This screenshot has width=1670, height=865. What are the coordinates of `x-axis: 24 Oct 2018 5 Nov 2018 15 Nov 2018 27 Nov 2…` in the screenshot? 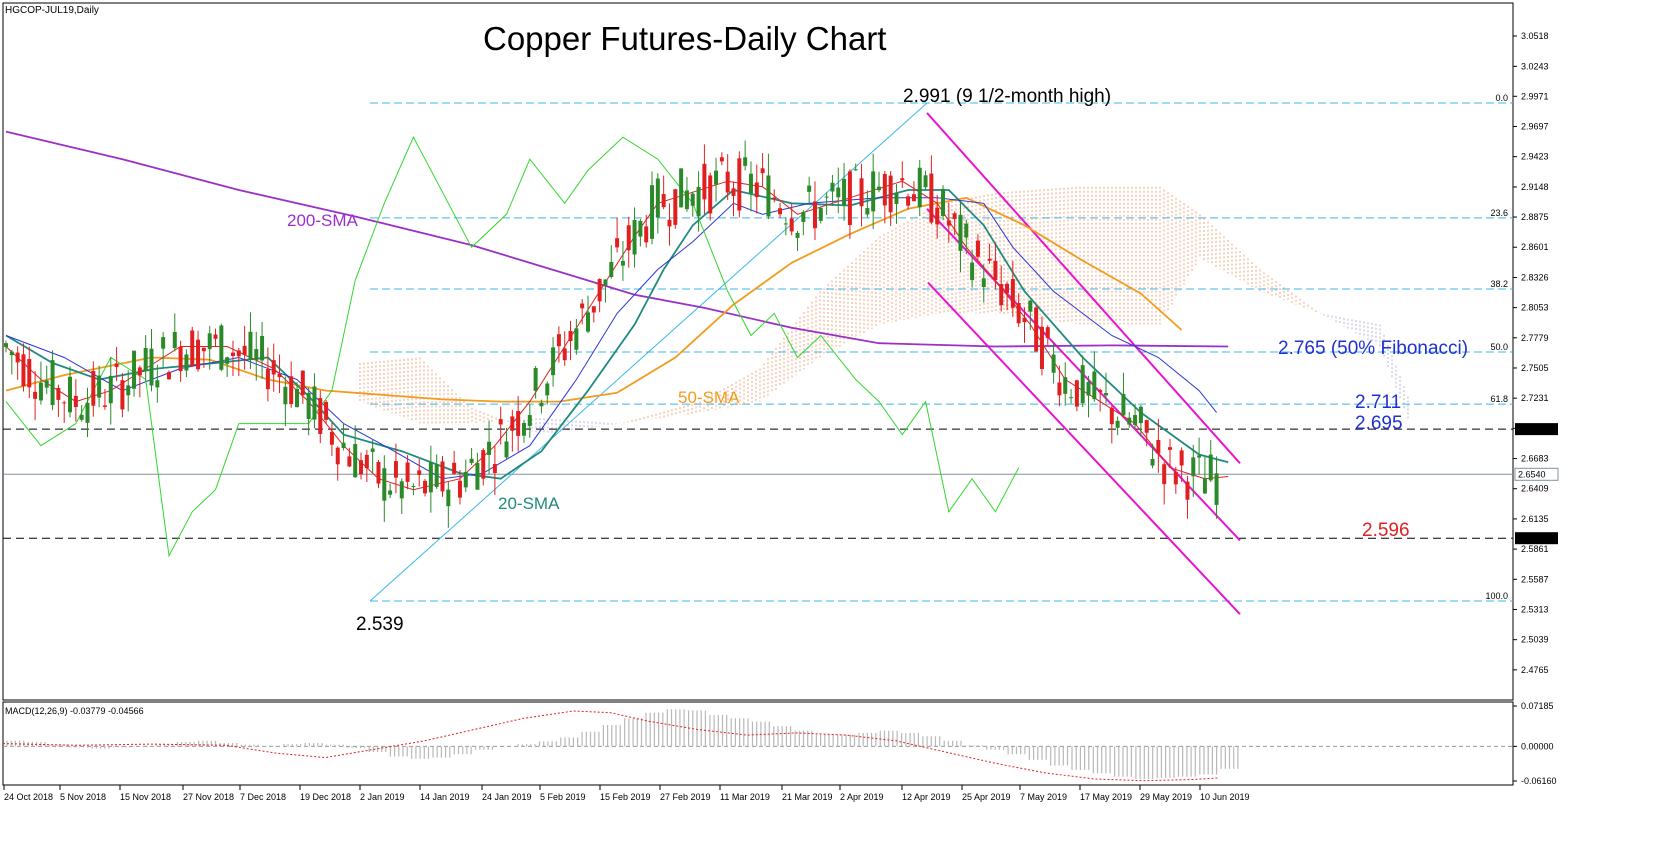 It's located at (626, 793).